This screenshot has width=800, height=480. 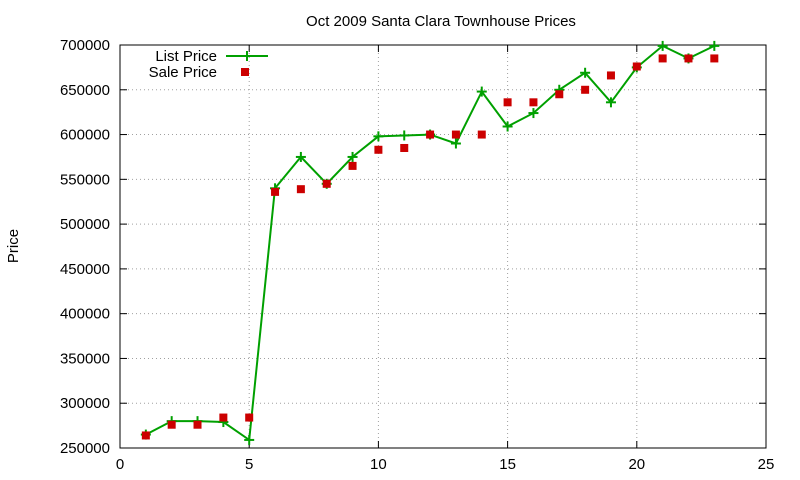 What do you see at coordinates (85, 45) in the screenshot?
I see `y-tick-label: 700000` at bounding box center [85, 45].